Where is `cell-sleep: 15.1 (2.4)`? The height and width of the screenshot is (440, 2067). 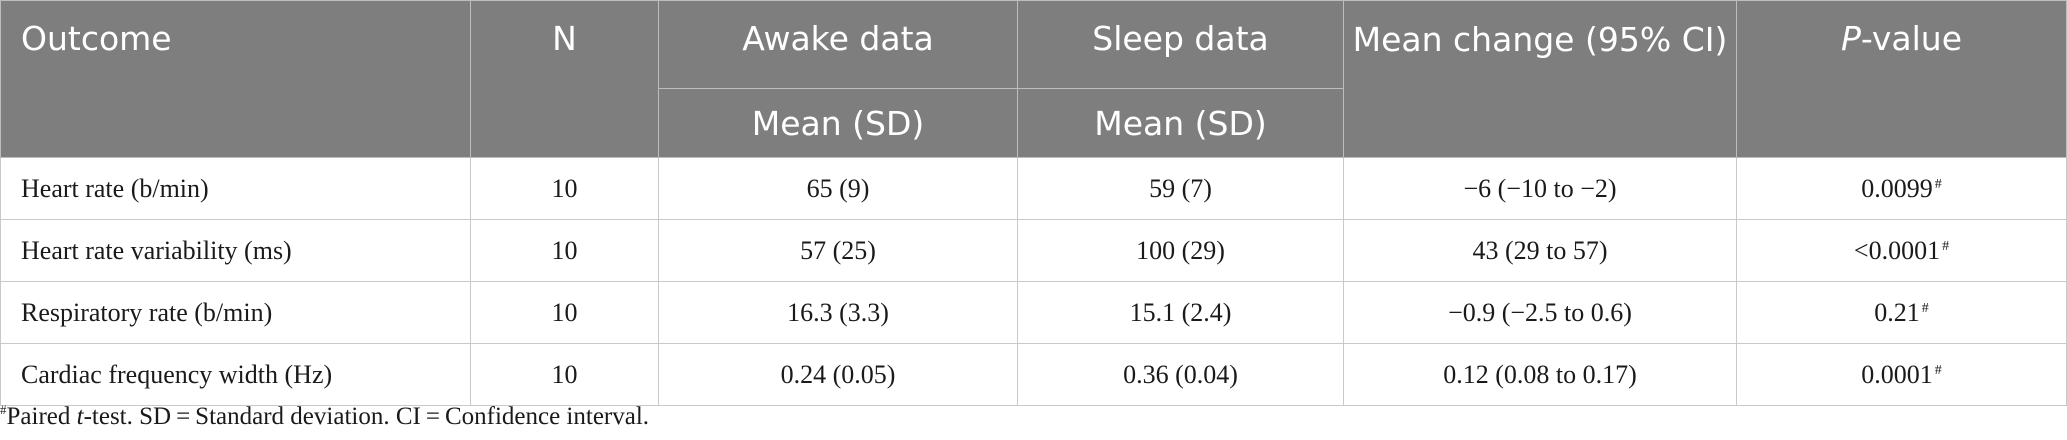
cell-sleep: 15.1 (2.4) is located at coordinates (1180, 312).